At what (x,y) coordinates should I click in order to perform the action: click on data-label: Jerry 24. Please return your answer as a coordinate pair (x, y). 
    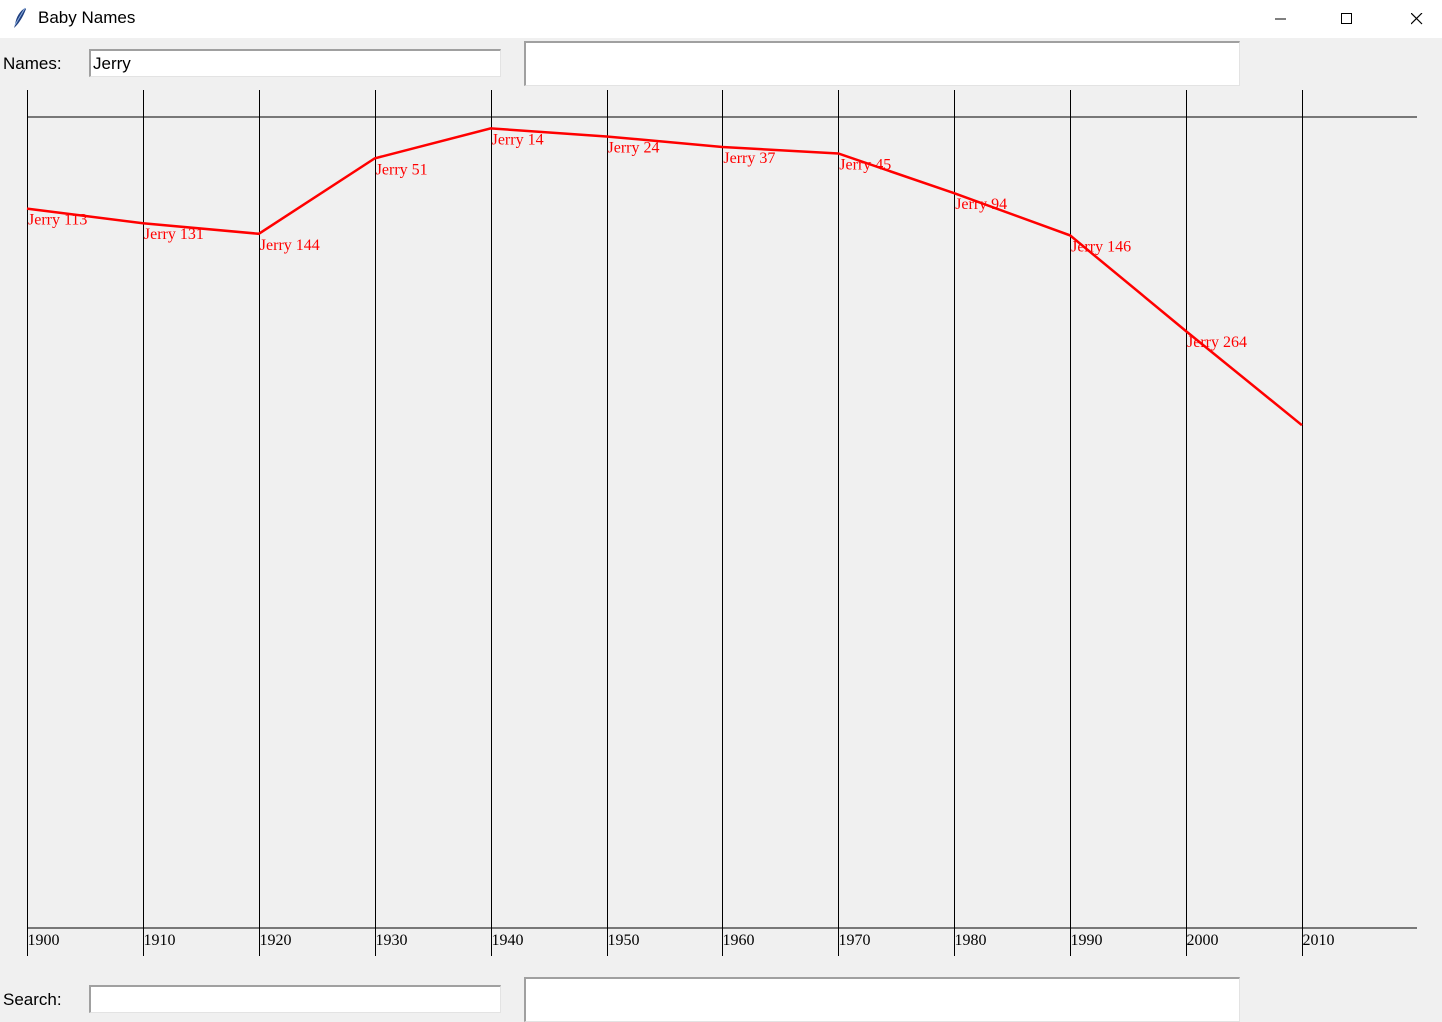
    Looking at the image, I should click on (634, 147).